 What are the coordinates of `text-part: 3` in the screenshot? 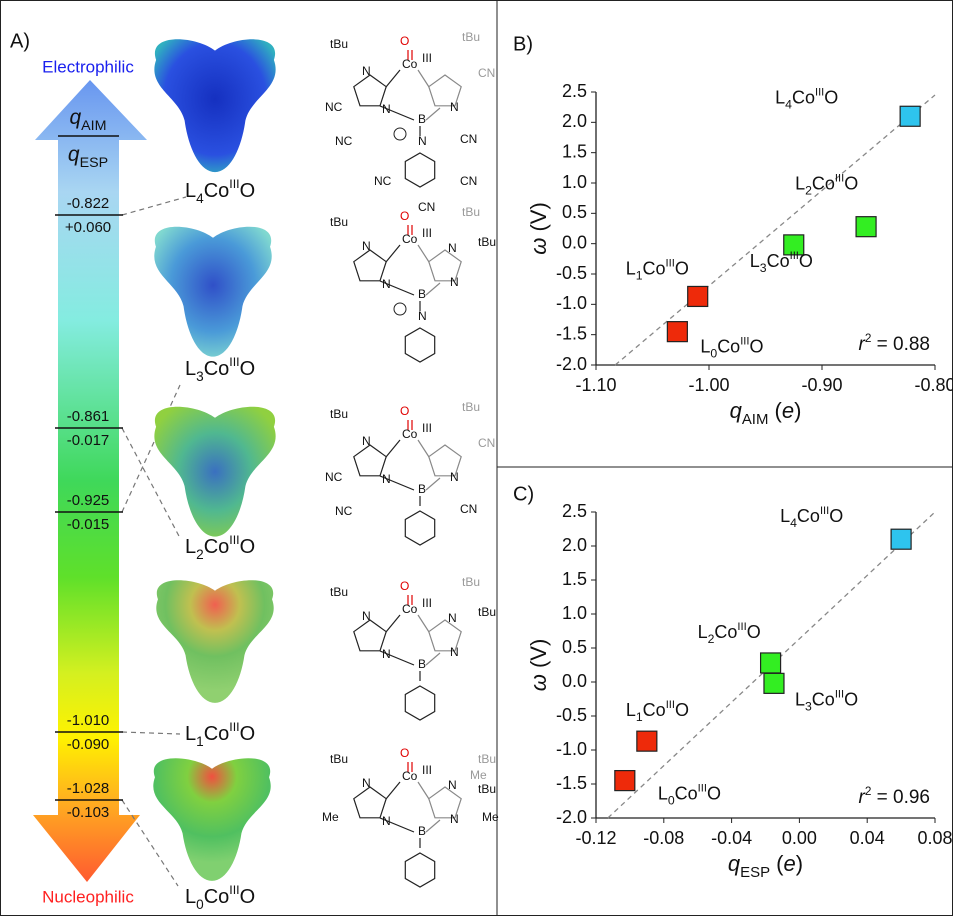 It's located at (763, 268).